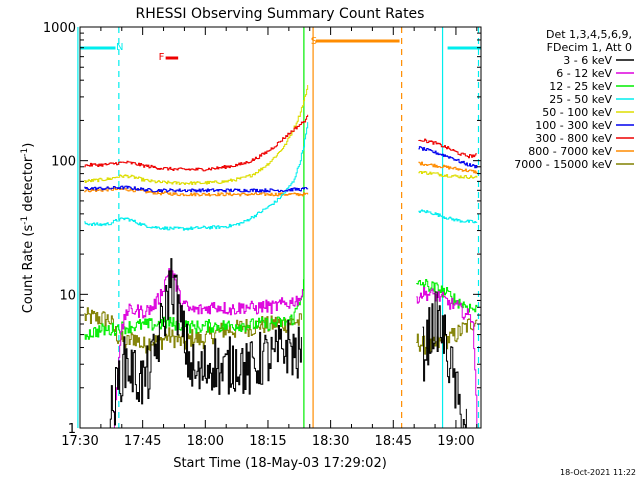 This screenshot has width=640, height=484. I want to click on series-6-line, so click(196, 143).